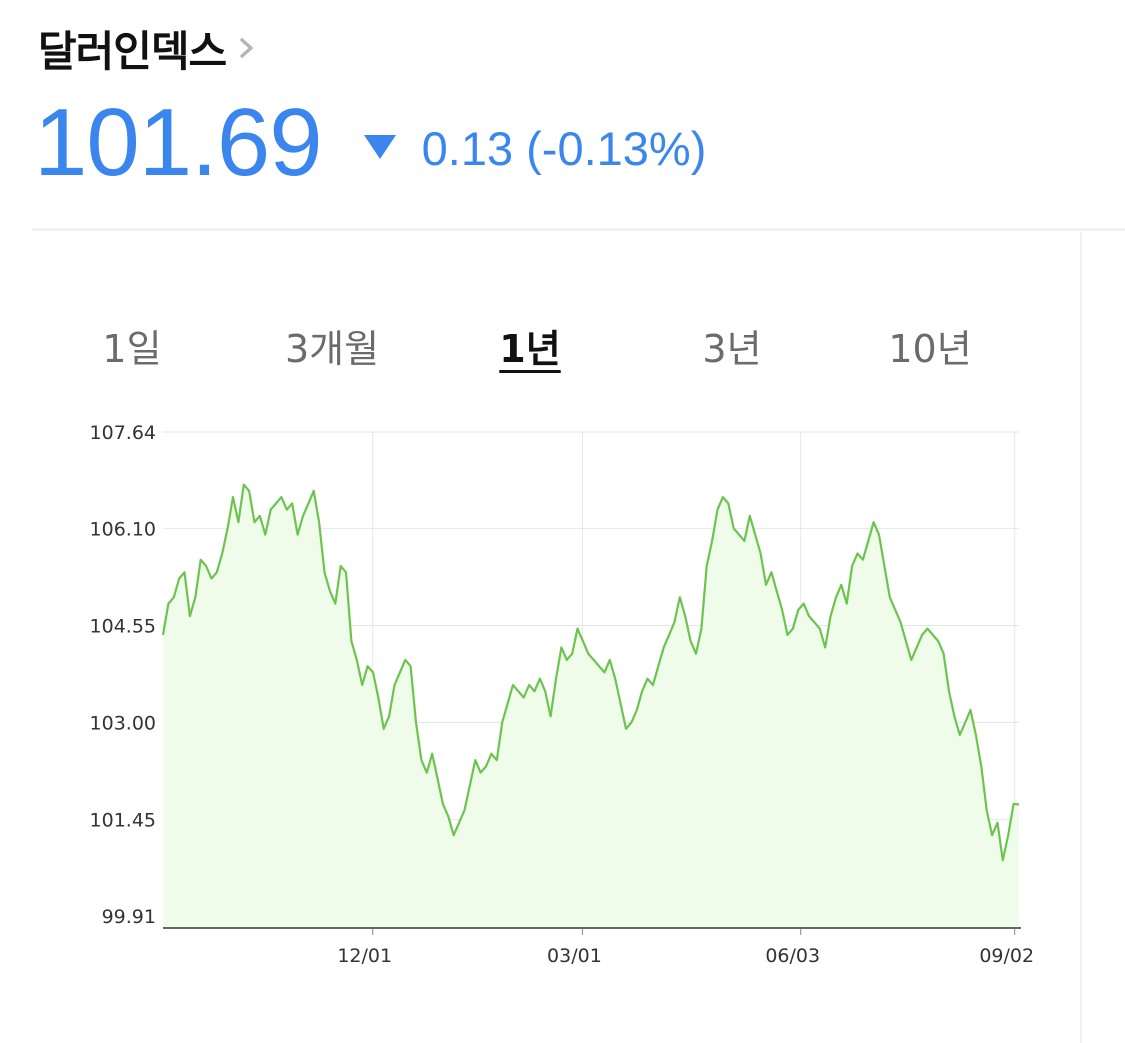  What do you see at coordinates (123, 433) in the screenshot?
I see `y-tick-label: 107.64` at bounding box center [123, 433].